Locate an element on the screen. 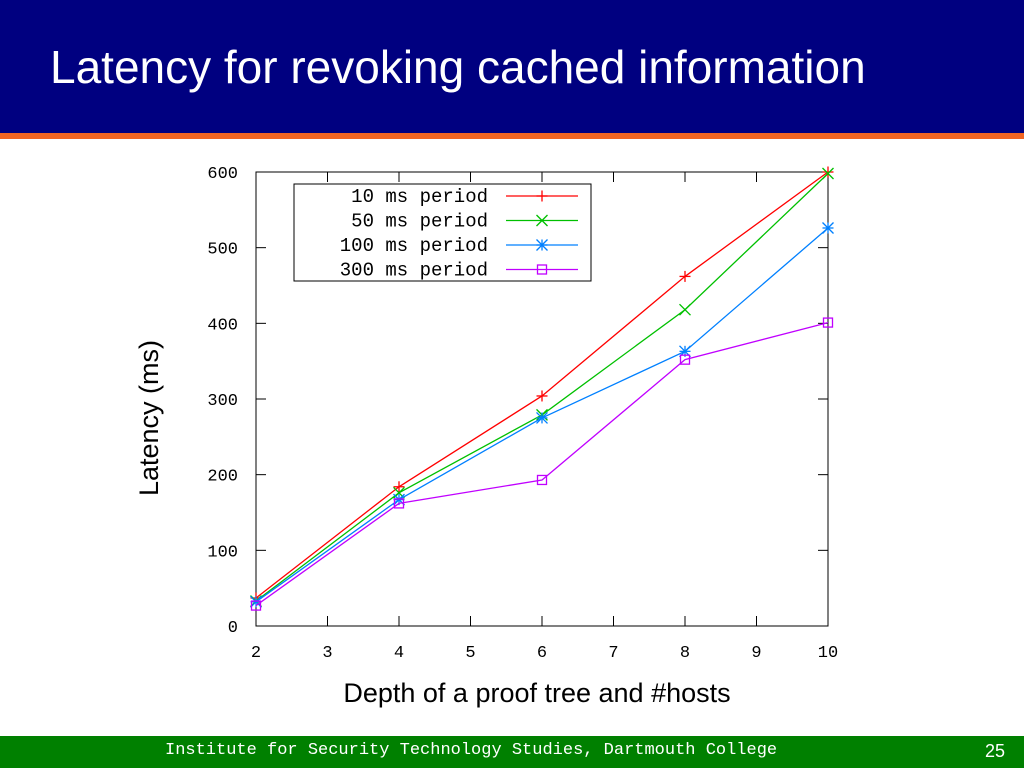 The width and height of the screenshot is (1024, 768). footer-bar is located at coordinates (512, 752).